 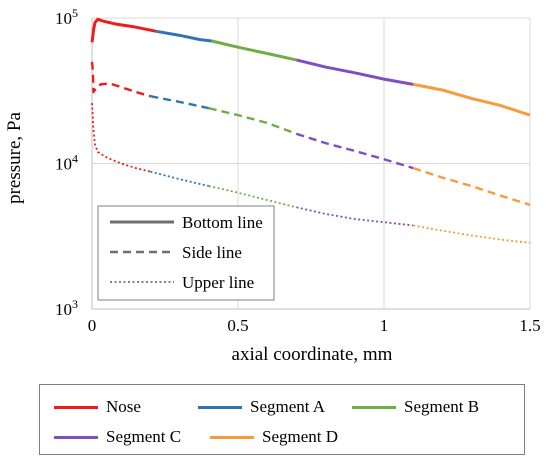 What do you see at coordinates (355, 151) in the screenshot?
I see `side-line-segment-c-path` at bounding box center [355, 151].